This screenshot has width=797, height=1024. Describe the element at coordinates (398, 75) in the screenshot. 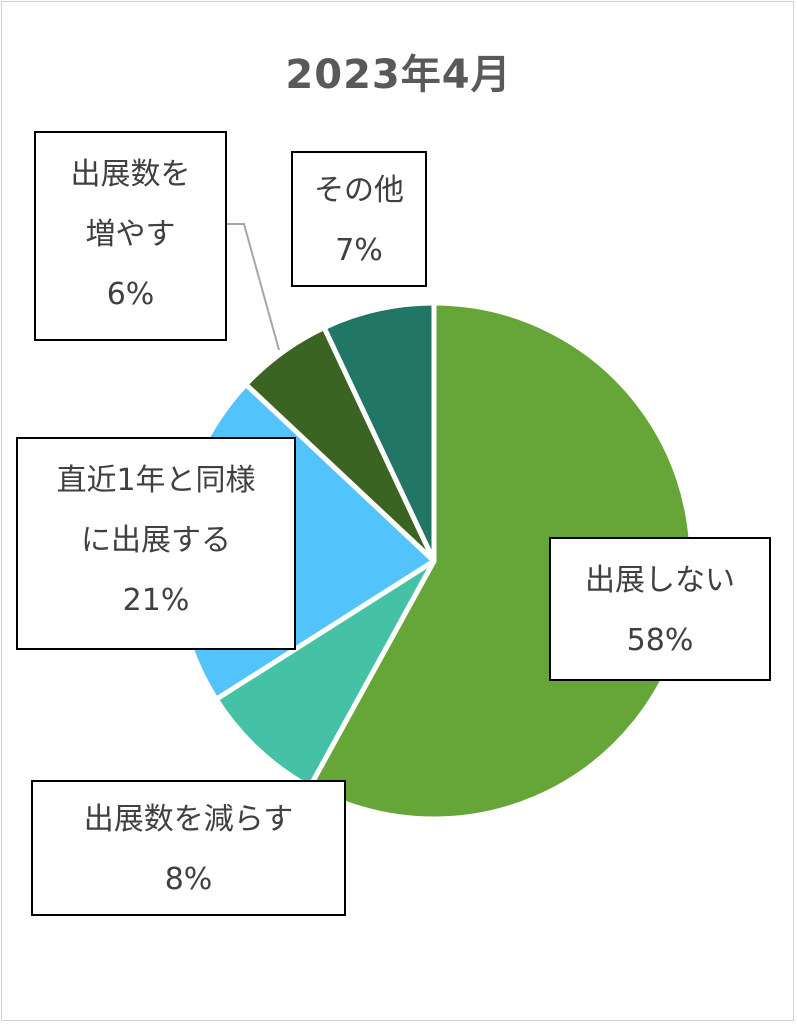

I see `chart-title: 2023年4月` at that location.